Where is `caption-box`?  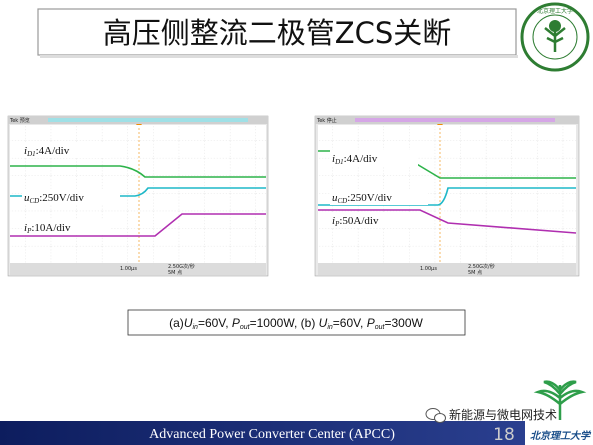
caption-box is located at coordinates (296, 322).